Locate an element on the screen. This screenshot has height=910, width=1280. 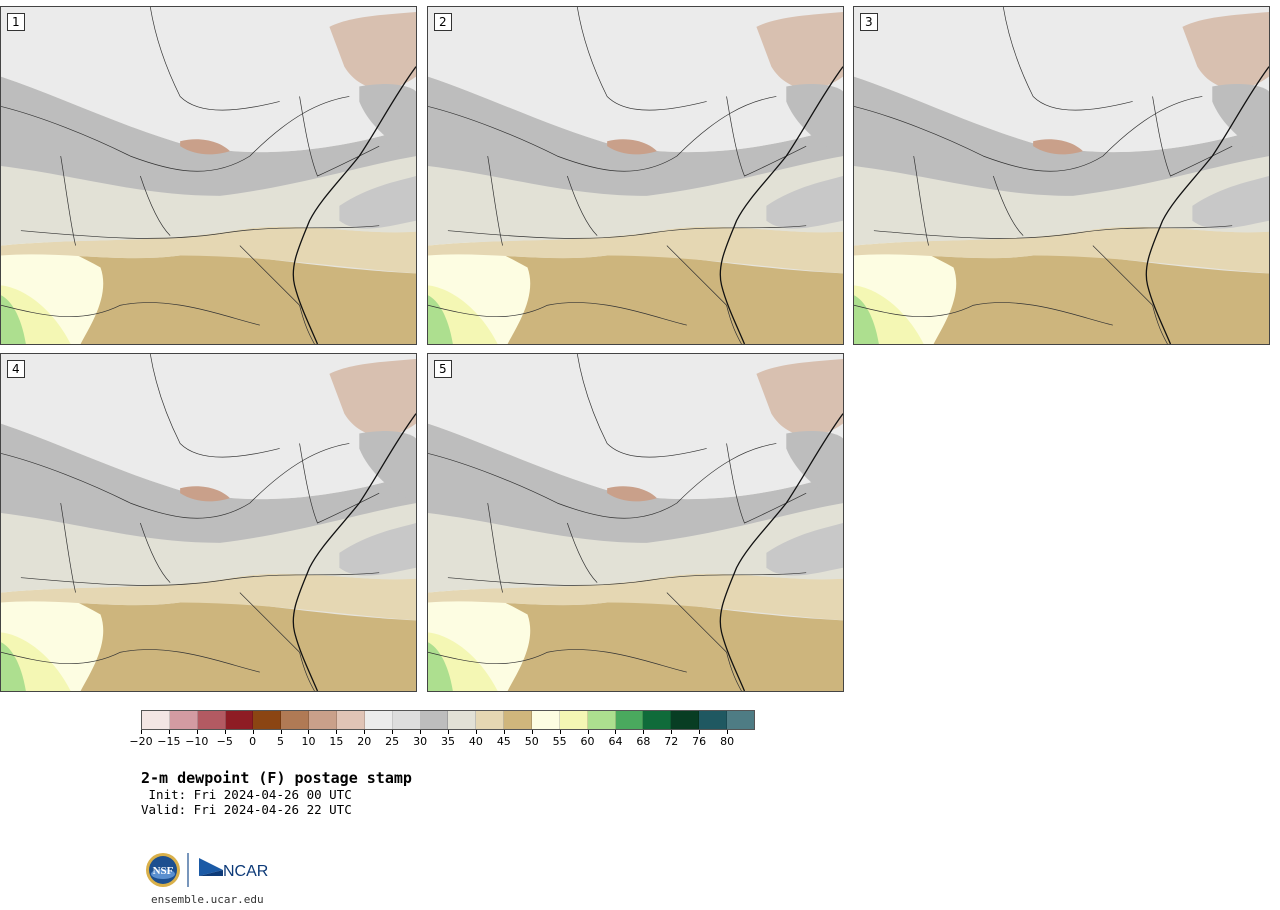
colorbar is located at coordinates (448, 720).